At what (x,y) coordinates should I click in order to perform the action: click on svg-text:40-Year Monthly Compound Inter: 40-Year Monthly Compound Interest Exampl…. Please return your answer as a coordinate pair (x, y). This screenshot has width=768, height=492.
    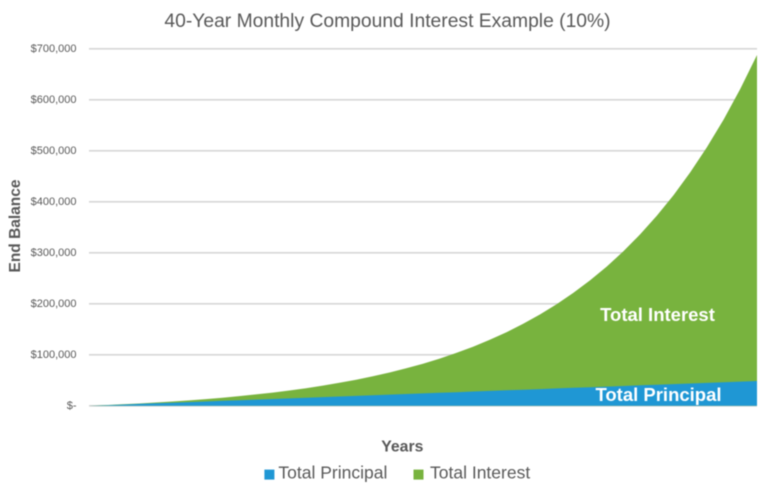
    Looking at the image, I should click on (387, 21).